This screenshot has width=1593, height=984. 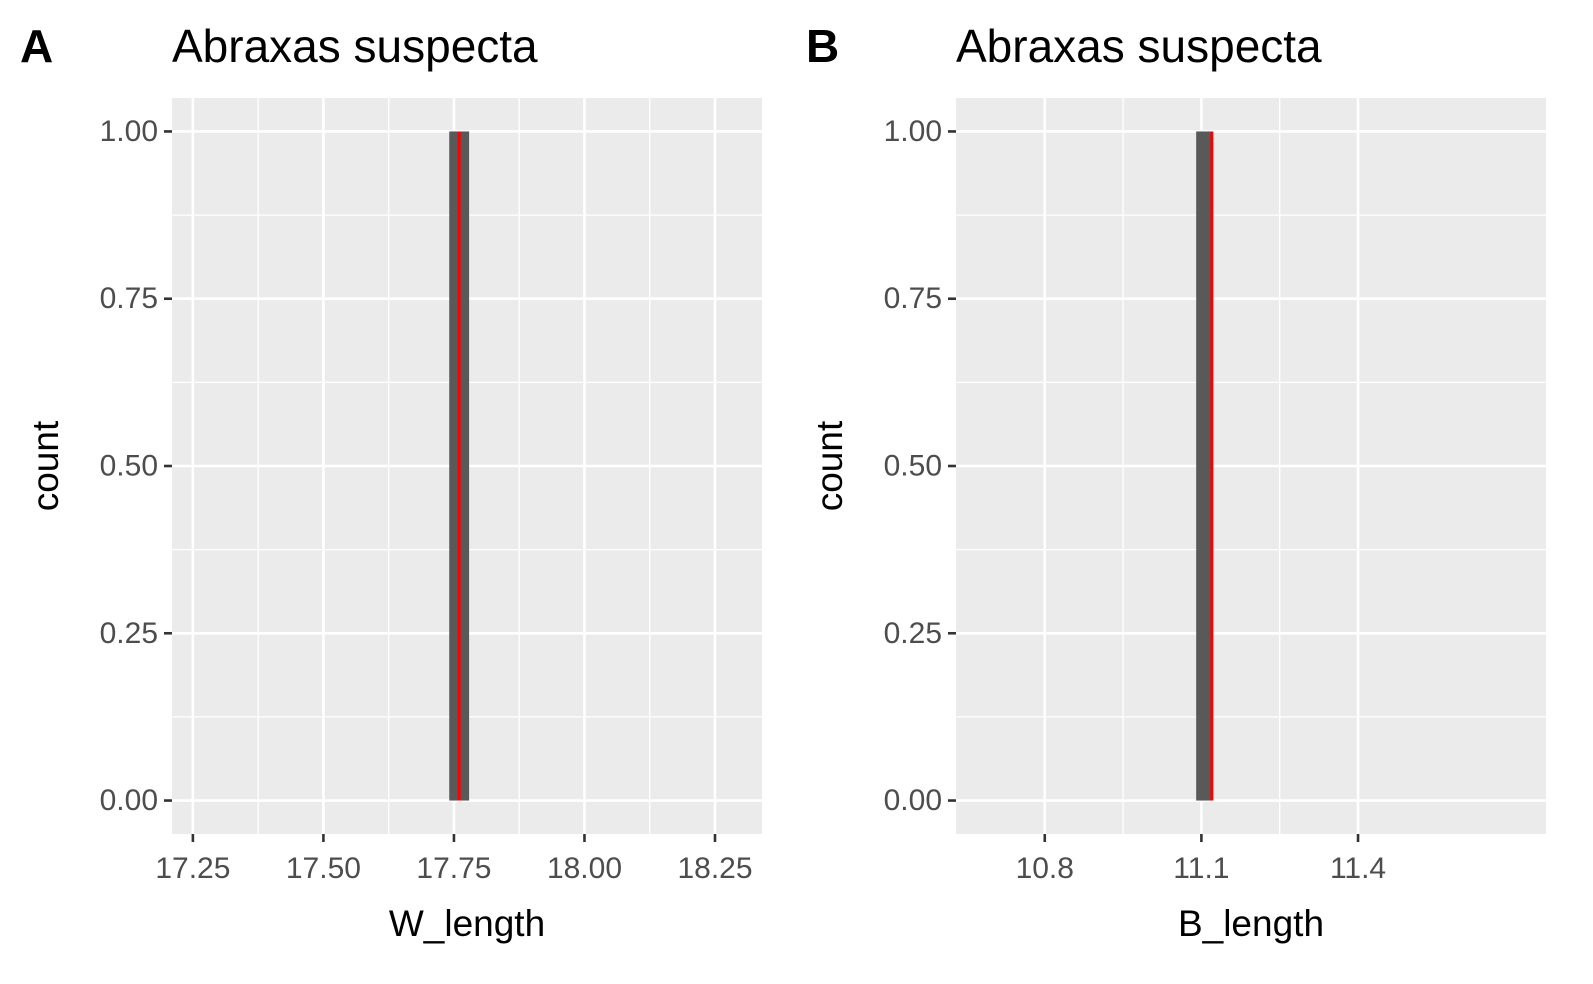 I want to click on x-tick-label: 18.25, so click(x=714, y=868).